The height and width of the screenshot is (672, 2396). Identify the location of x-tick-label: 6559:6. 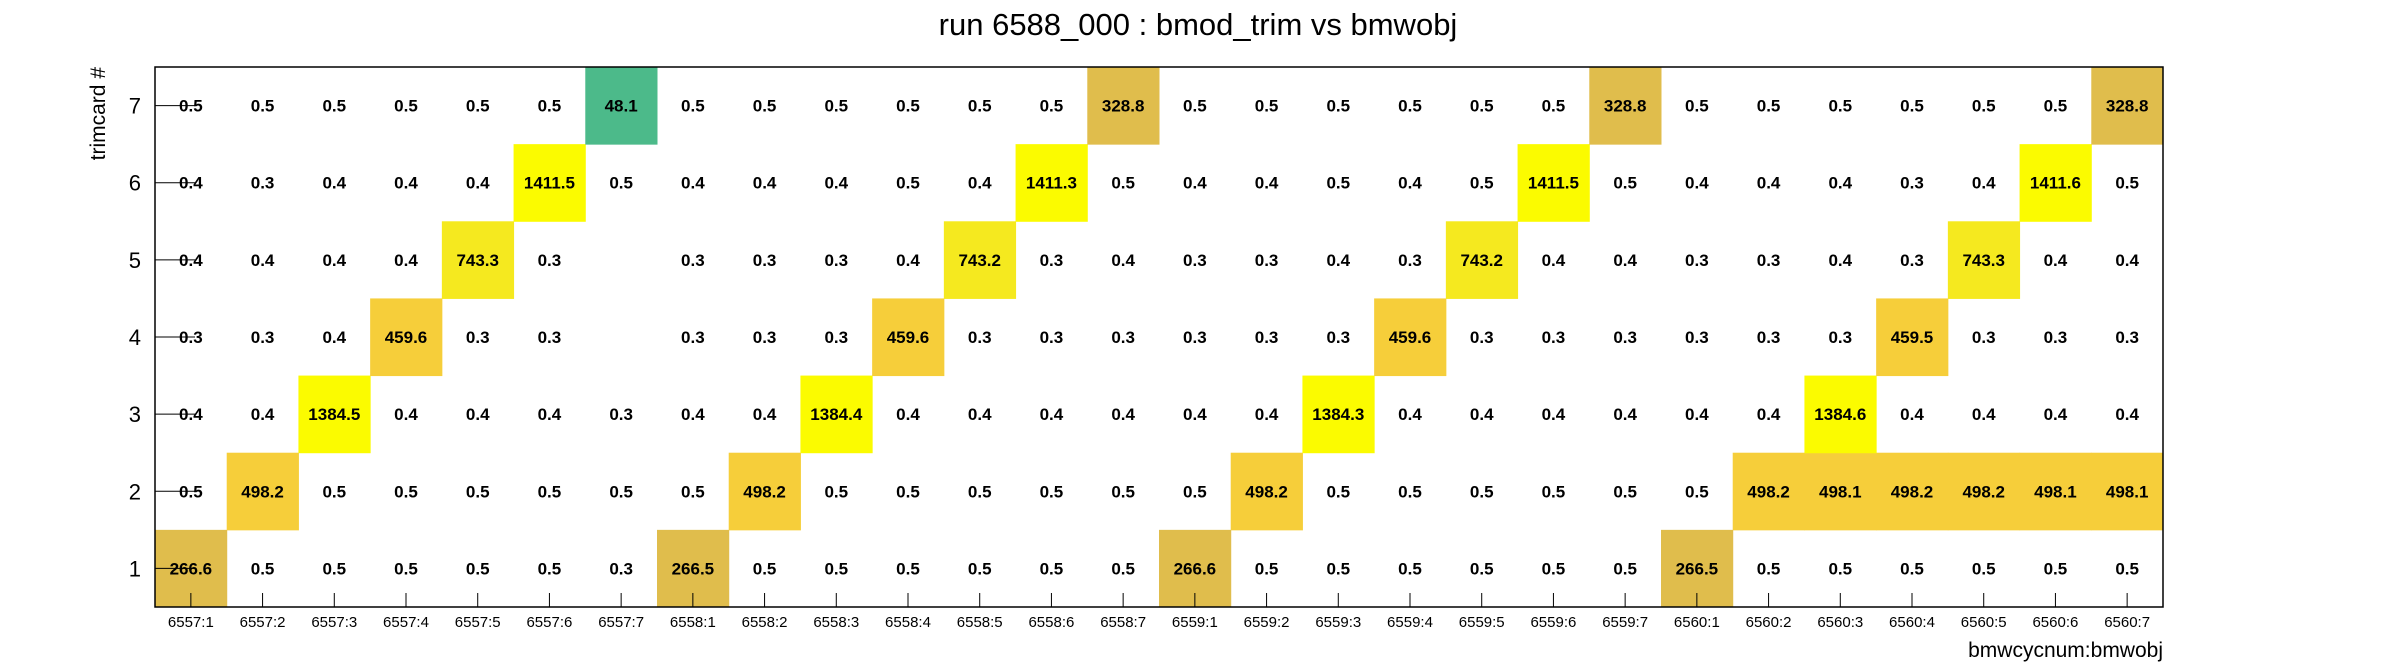
(1553, 622).